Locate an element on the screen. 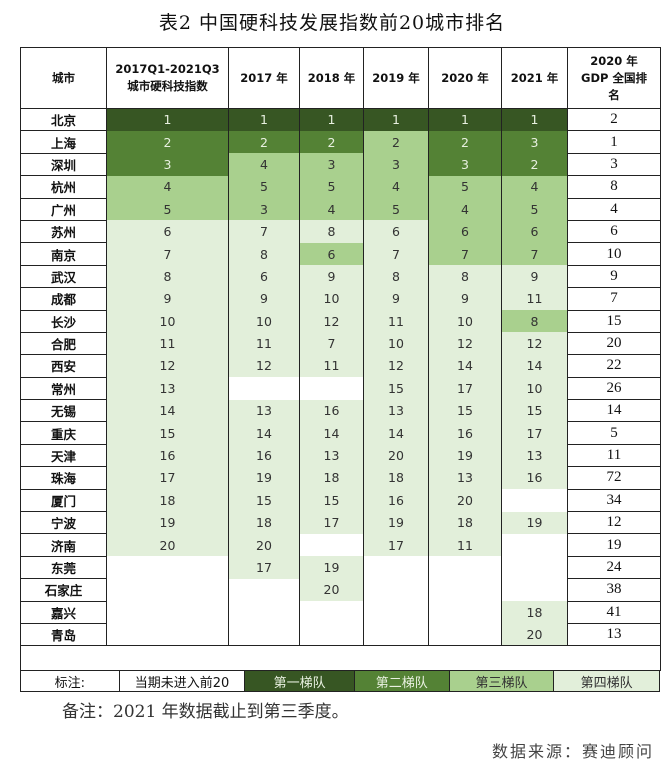 This screenshot has height=766, width=664. city-name: 北京 is located at coordinates (63, 119).